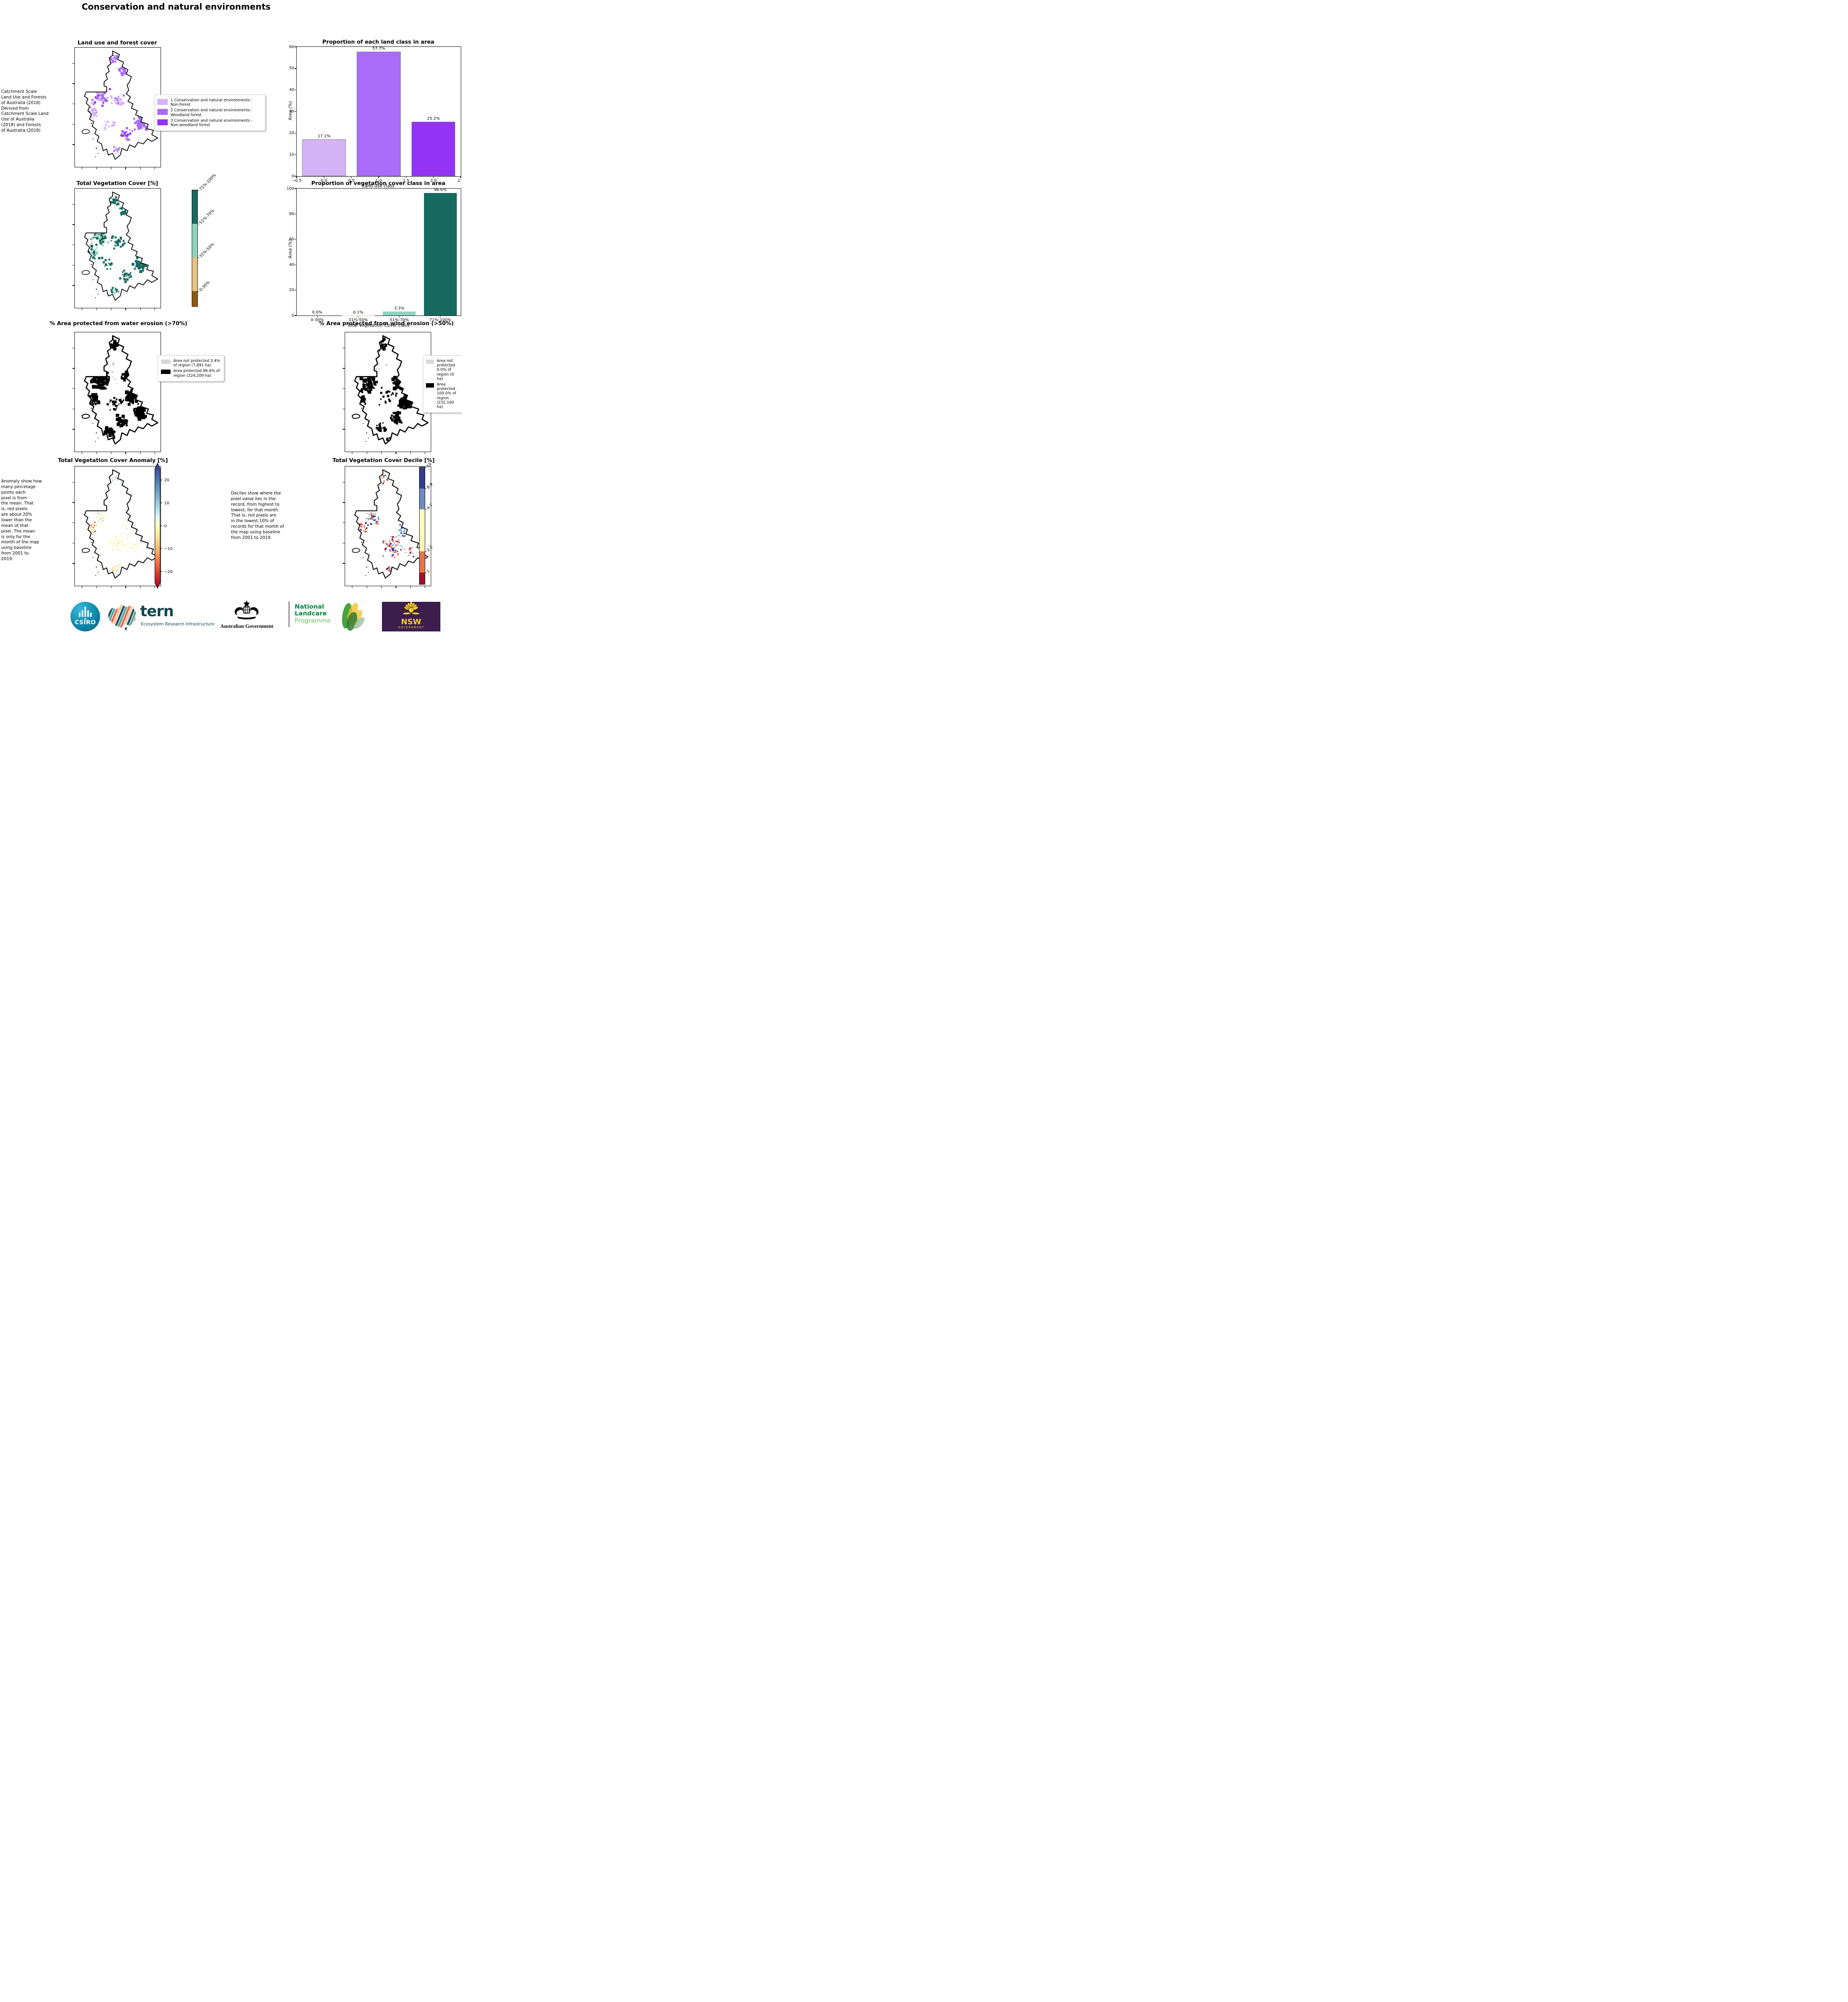  I want to click on chart-bar-value-label: 3.3%, so click(399, 308).